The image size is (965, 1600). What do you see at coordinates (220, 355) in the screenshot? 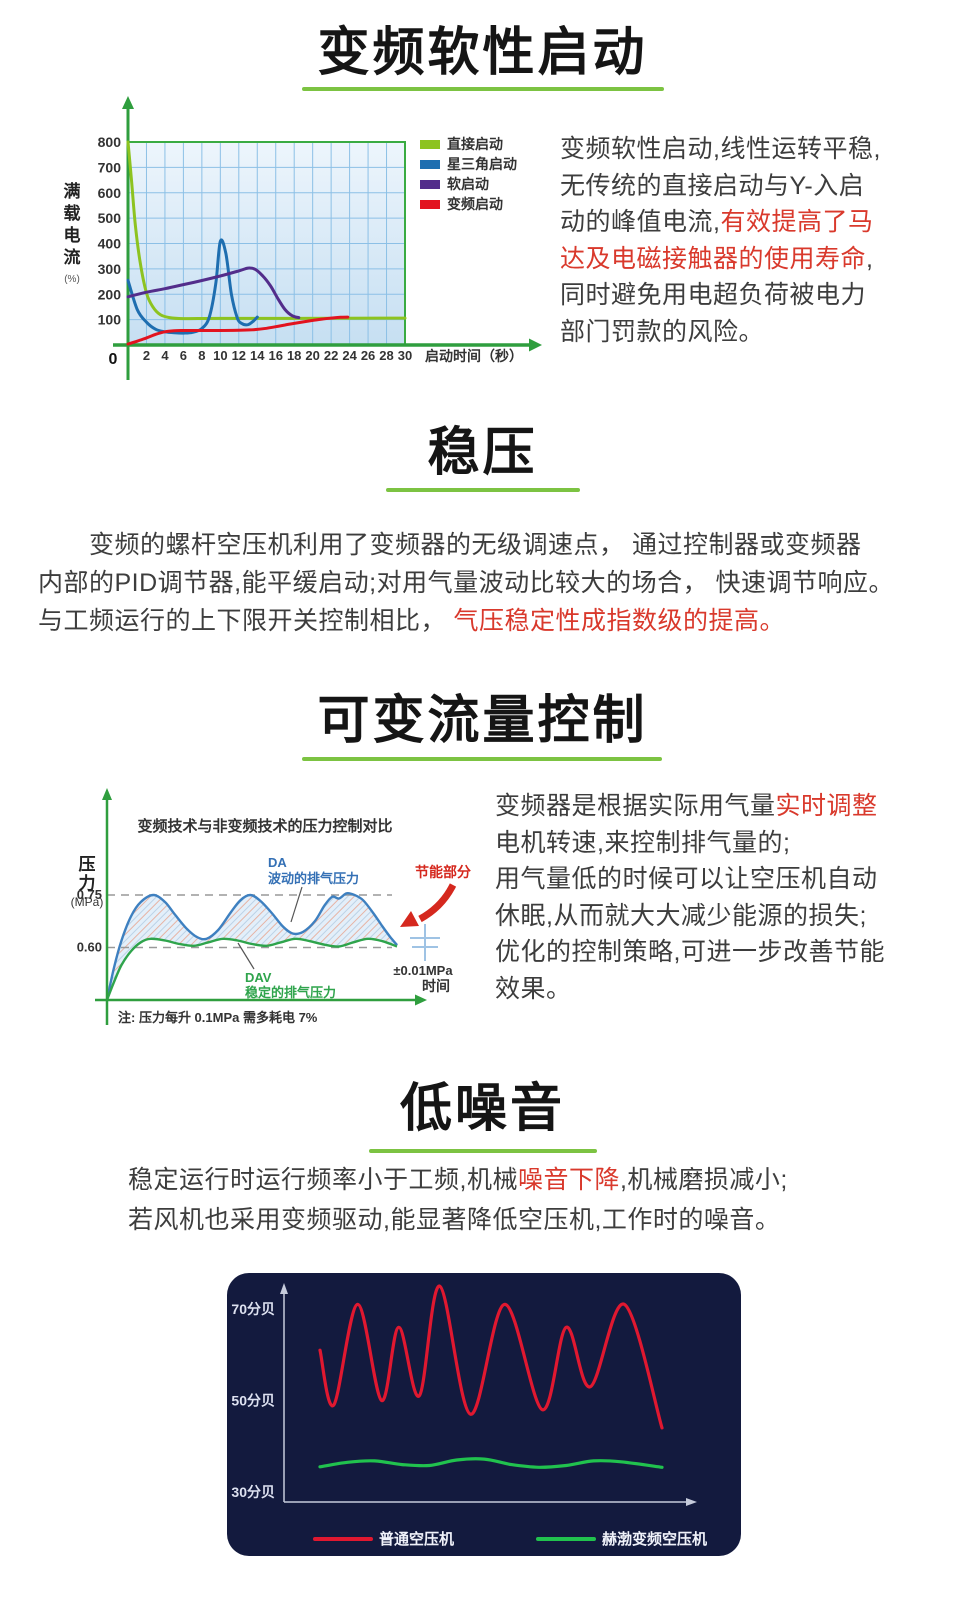
I see `svg-text: 10` at bounding box center [220, 355].